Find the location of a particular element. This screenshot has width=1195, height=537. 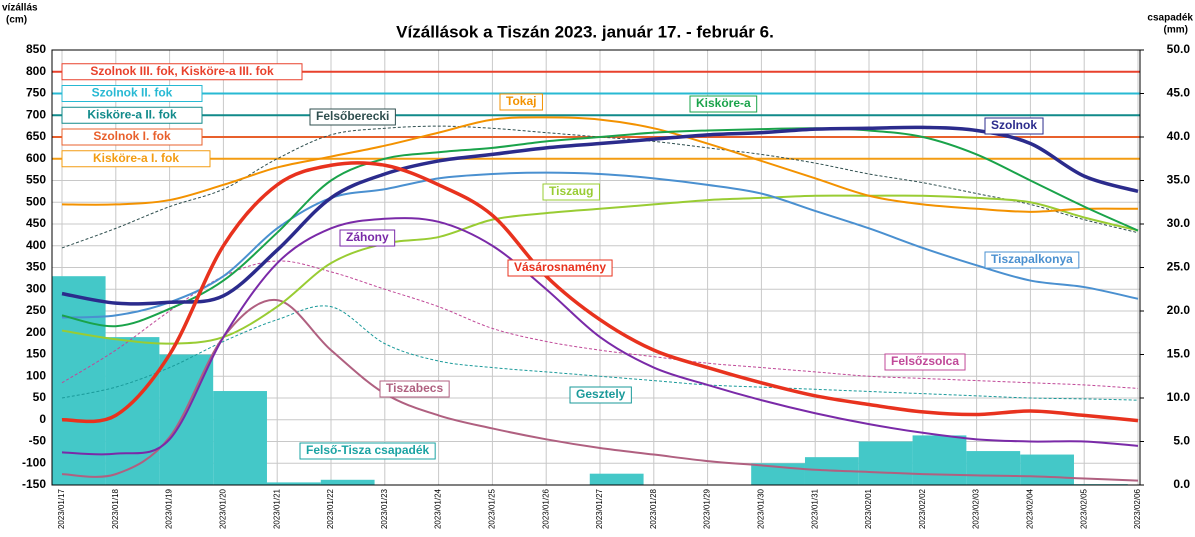

threshold-label: Szolnok III. fok, Kisköre-a III. fok is located at coordinates (182, 72).